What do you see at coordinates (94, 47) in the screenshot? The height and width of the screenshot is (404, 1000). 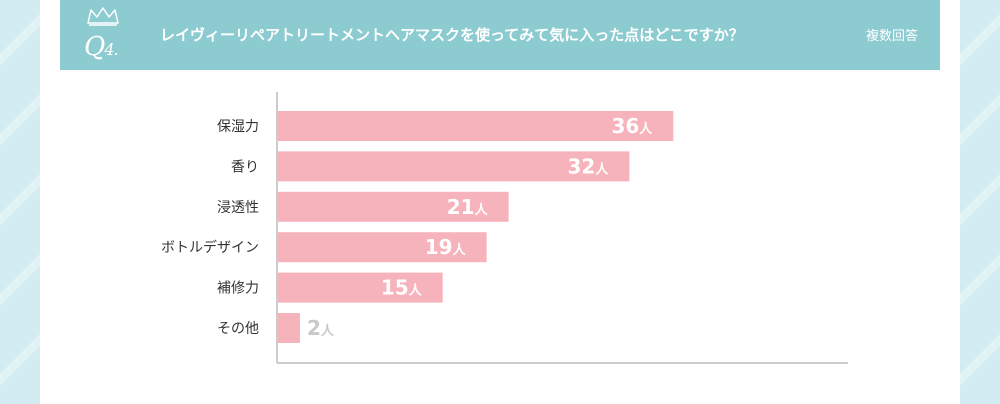 I see `question-prefix: Q` at bounding box center [94, 47].